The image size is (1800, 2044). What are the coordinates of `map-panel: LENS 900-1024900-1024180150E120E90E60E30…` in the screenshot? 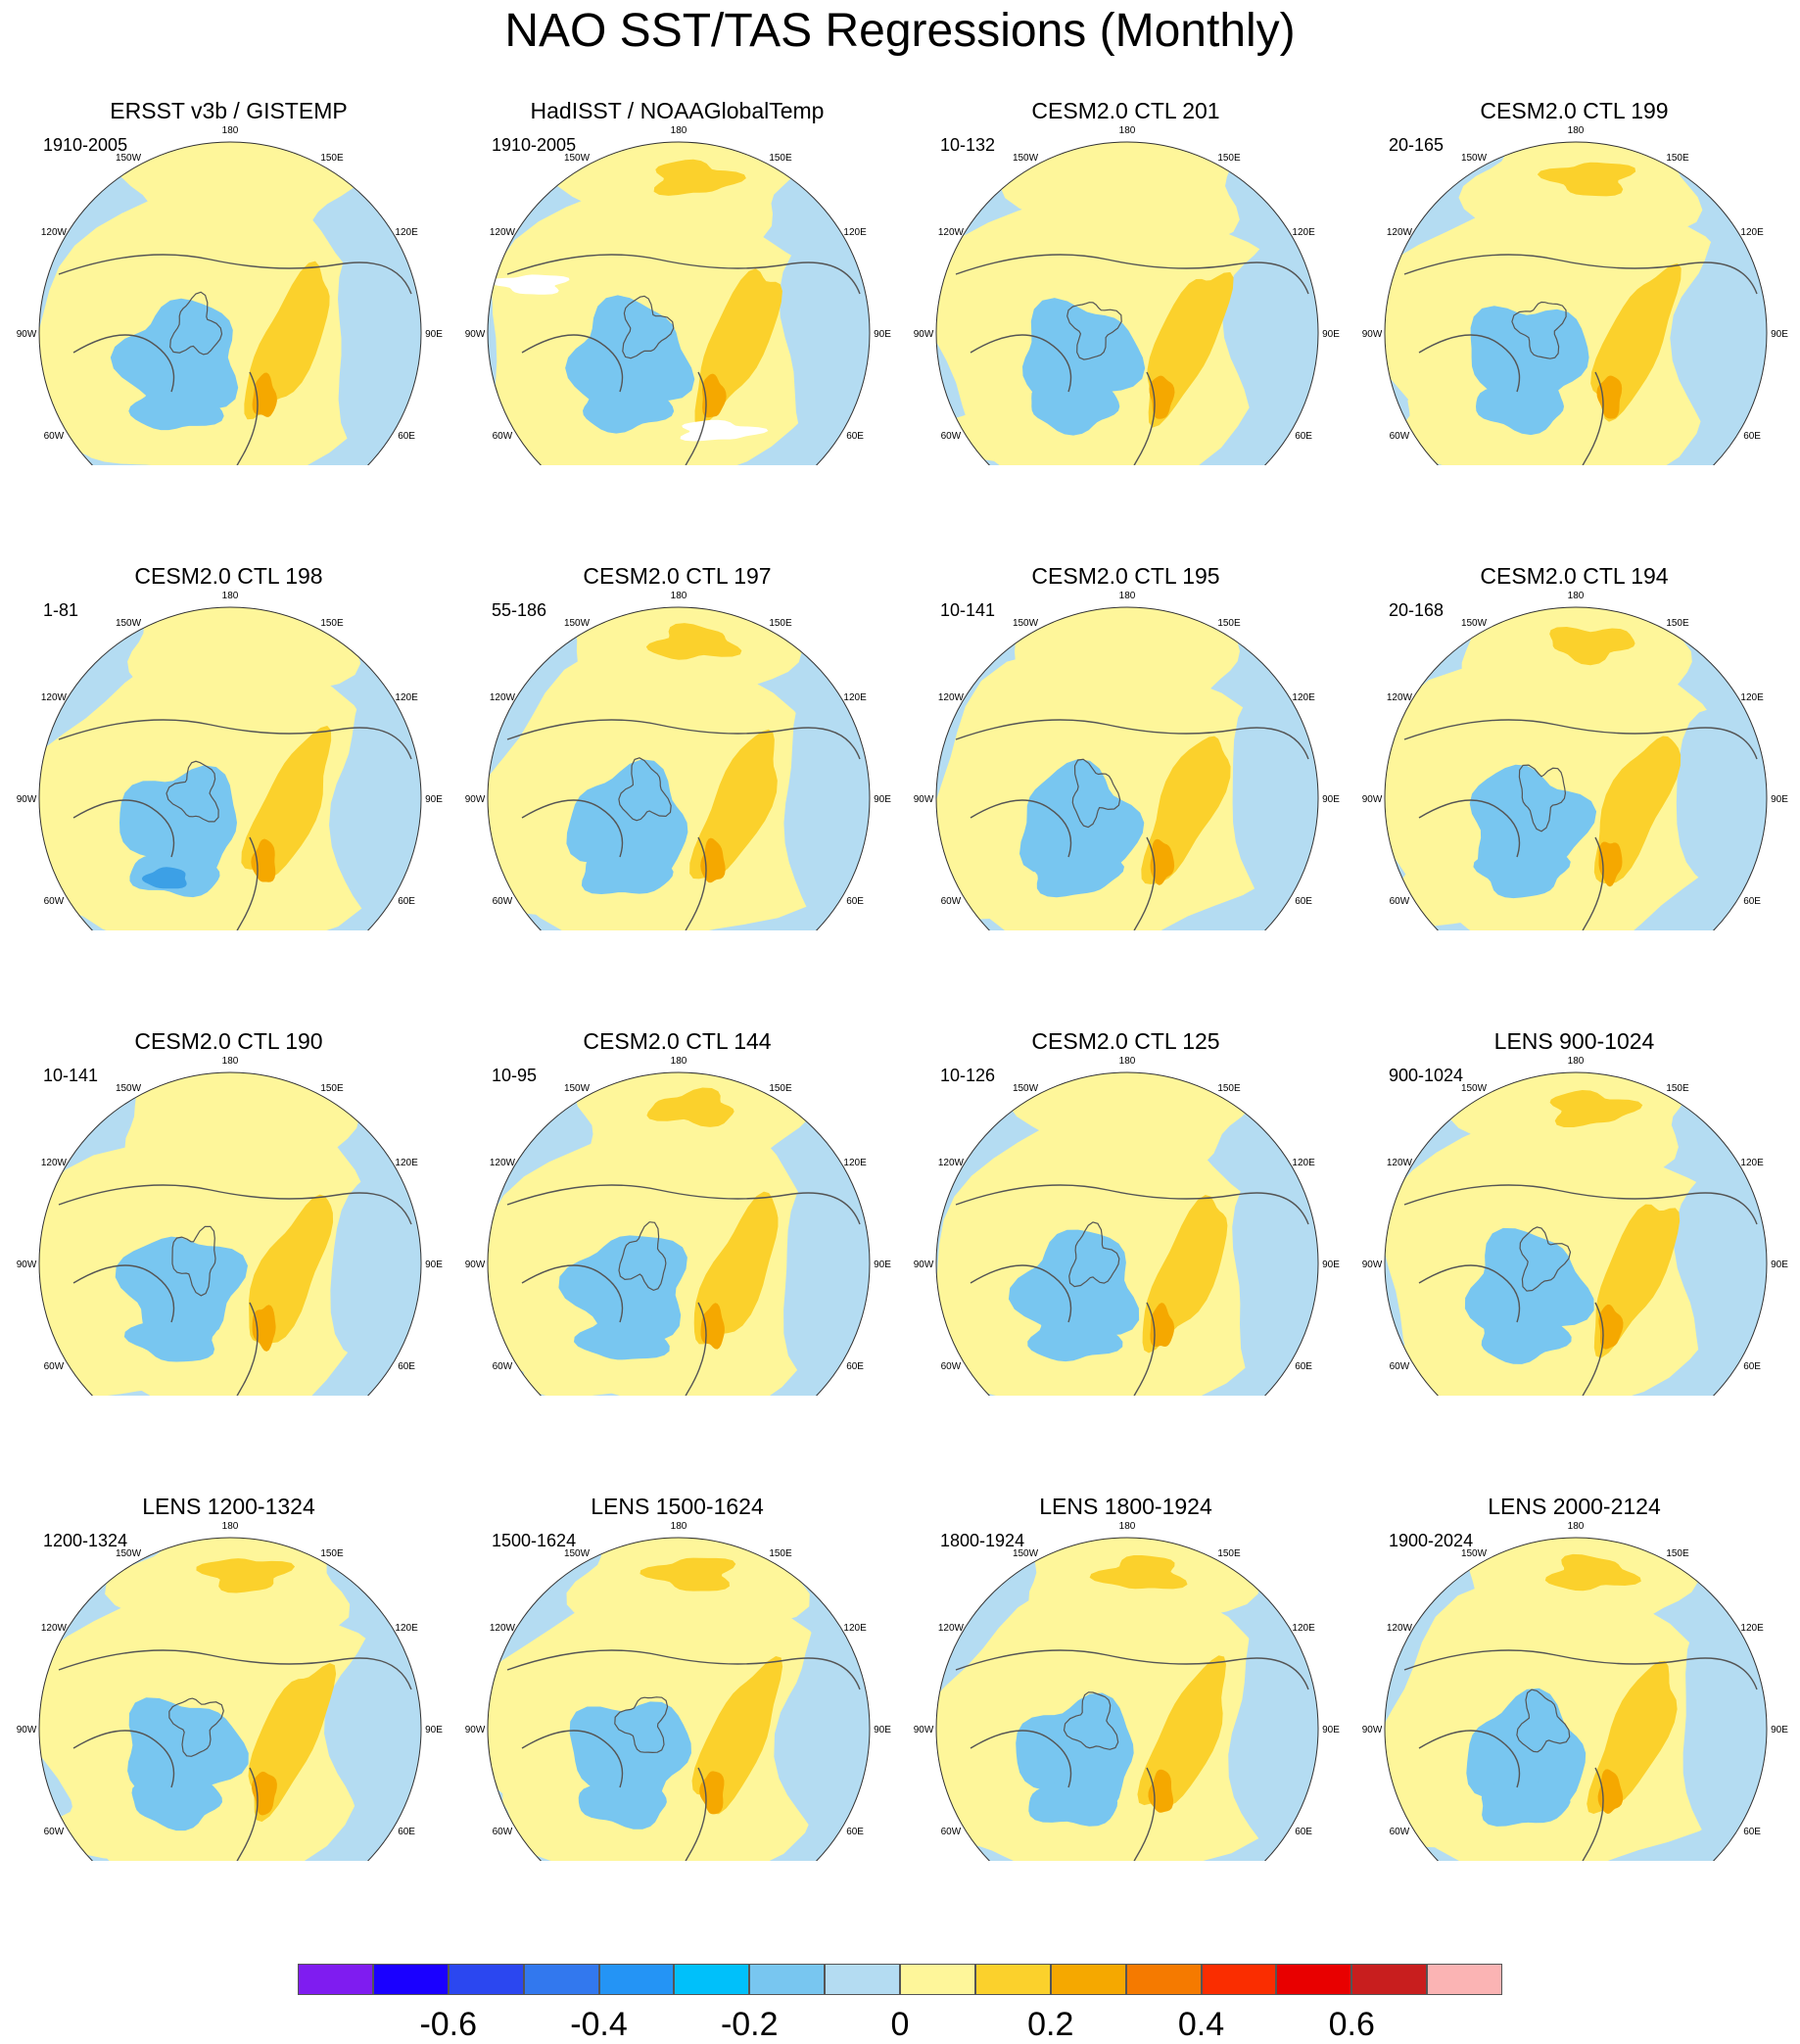 It's located at (1574, 1163).